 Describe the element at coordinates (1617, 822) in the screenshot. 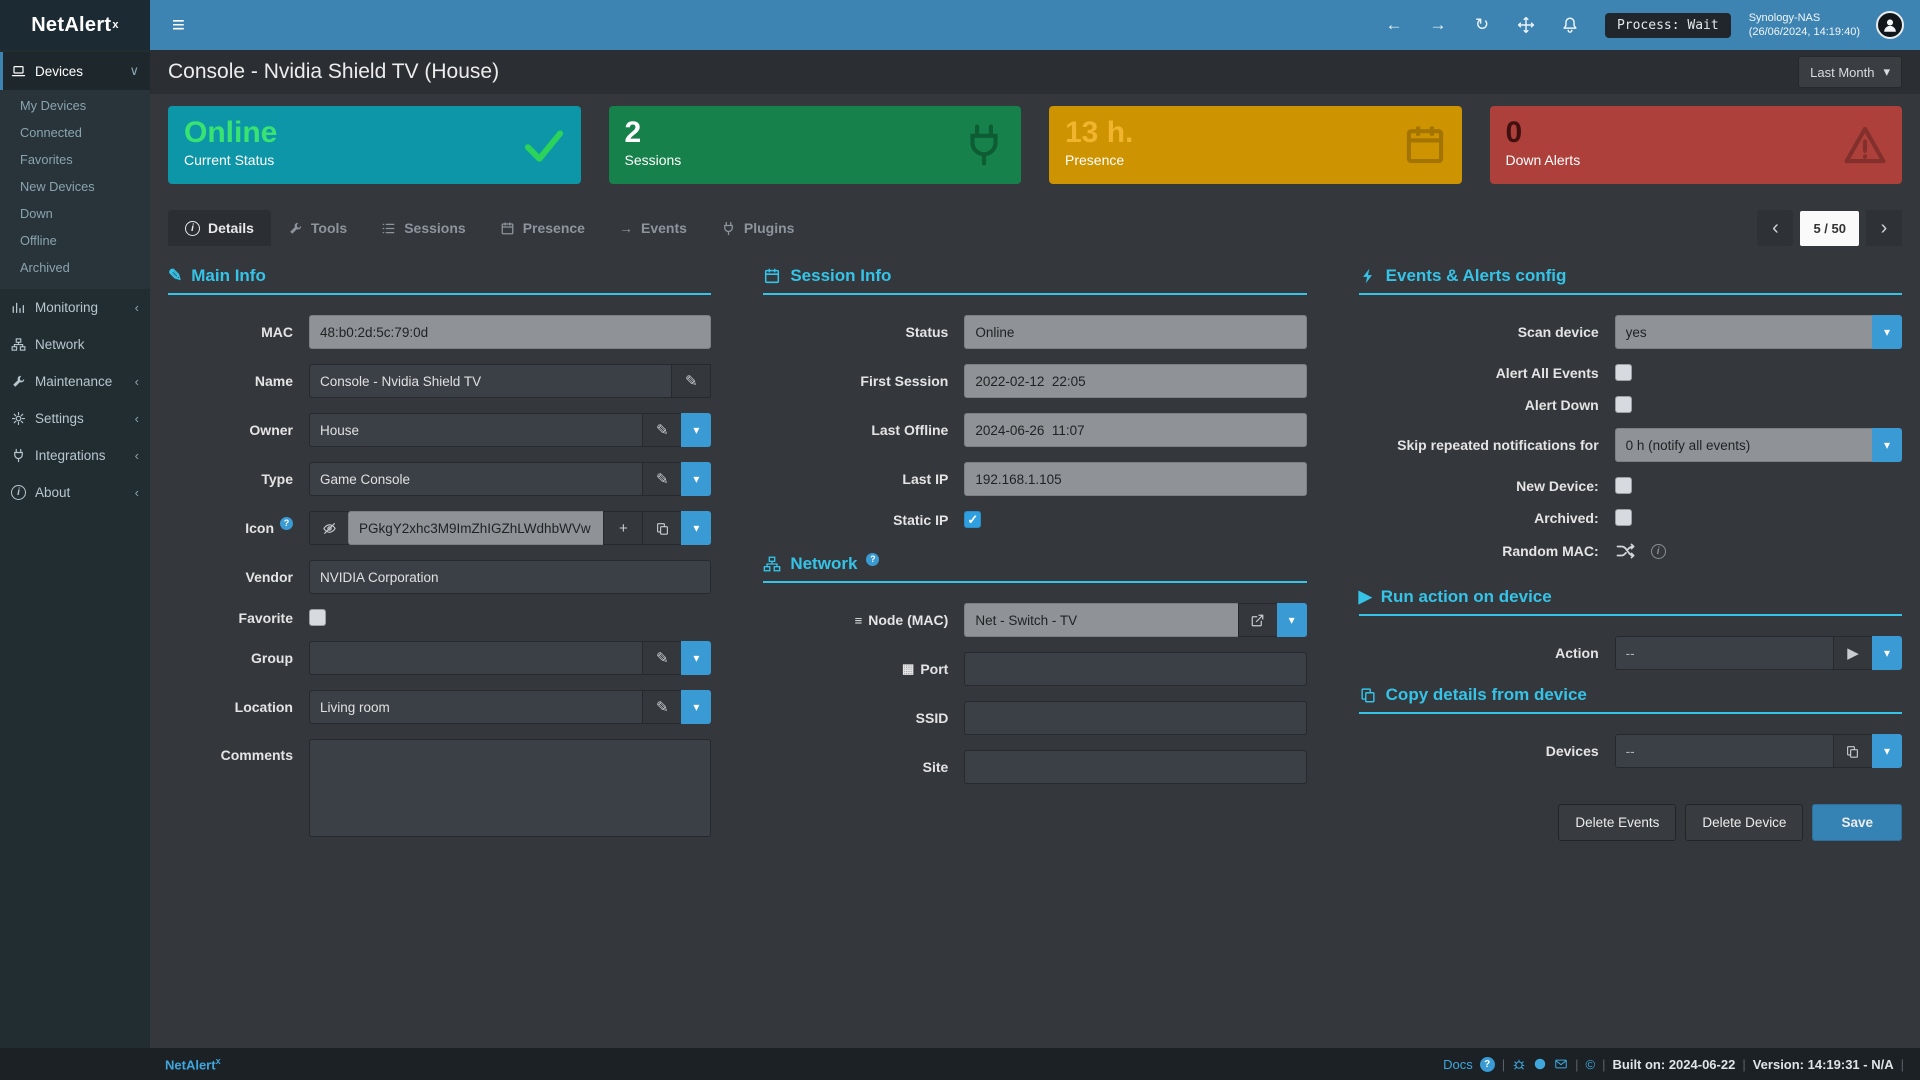

I see `delete-events-button: Delete Events` at that location.